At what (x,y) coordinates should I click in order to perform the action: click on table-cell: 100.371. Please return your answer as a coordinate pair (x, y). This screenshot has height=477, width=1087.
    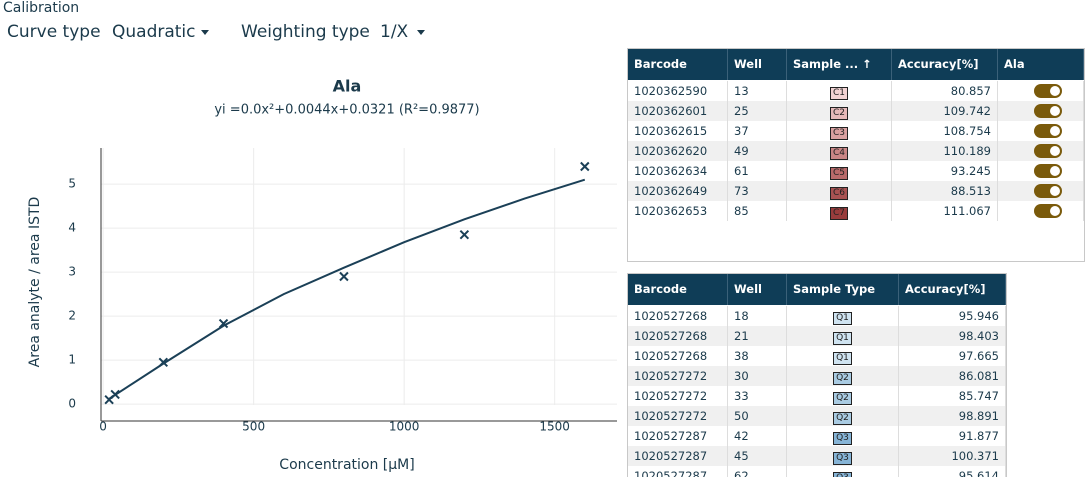
    Looking at the image, I should click on (952, 456).